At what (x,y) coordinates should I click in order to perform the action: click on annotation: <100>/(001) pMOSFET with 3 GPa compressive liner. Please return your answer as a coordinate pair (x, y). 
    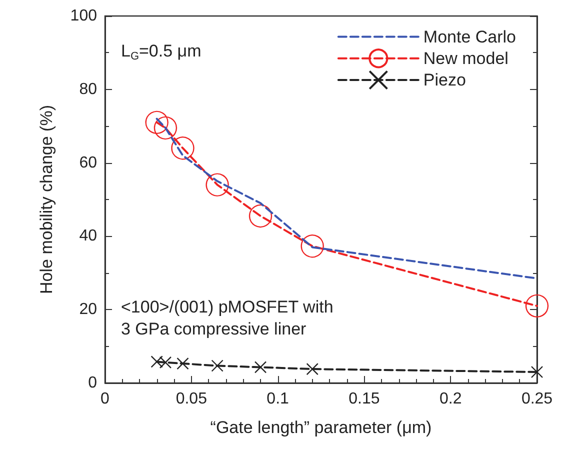
    Looking at the image, I should click on (227, 318).